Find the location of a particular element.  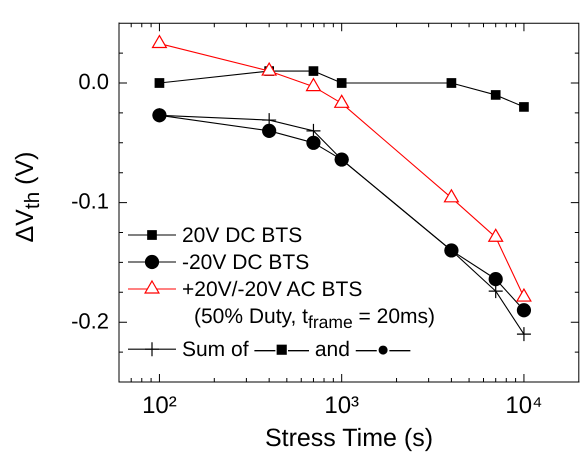

y-tick-label: -0.1 is located at coordinates (90, 201).